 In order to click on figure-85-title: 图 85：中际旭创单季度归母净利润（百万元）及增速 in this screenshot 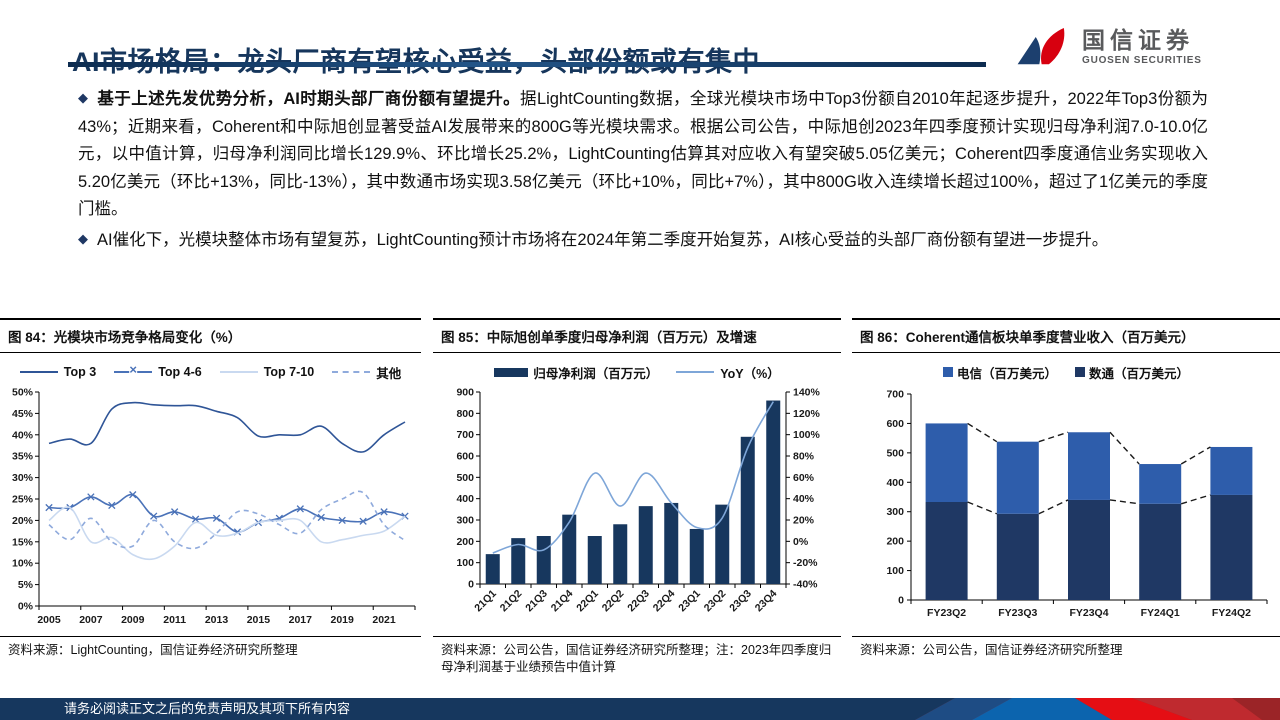, I will do `click(637, 335)`.